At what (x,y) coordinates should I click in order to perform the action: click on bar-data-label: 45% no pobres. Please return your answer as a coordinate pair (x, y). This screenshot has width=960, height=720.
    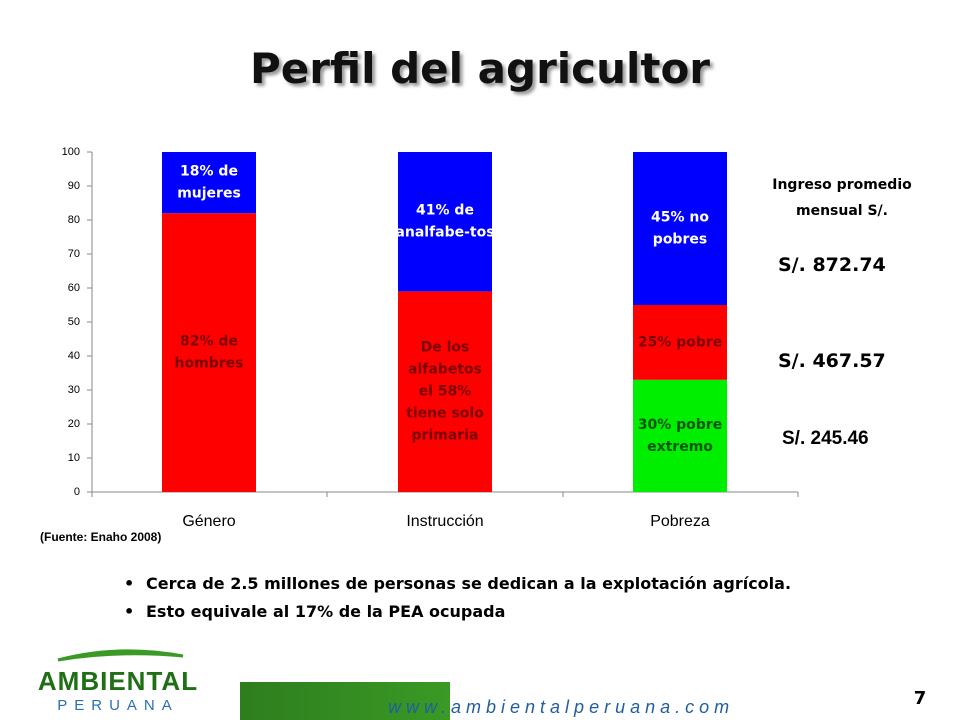
    Looking at the image, I should click on (680, 229).